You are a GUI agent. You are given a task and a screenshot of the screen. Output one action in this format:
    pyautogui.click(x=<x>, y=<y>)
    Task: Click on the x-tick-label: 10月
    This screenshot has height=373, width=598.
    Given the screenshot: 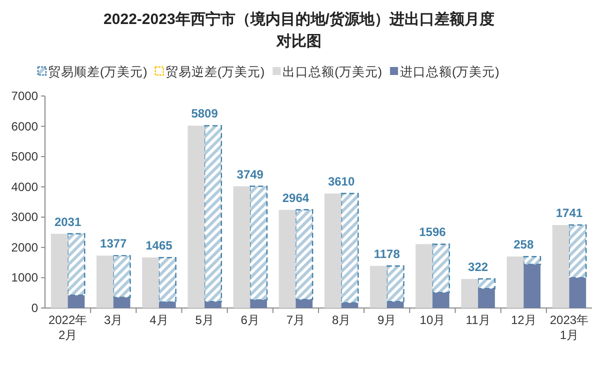 What is the action you would take?
    pyautogui.click(x=433, y=320)
    